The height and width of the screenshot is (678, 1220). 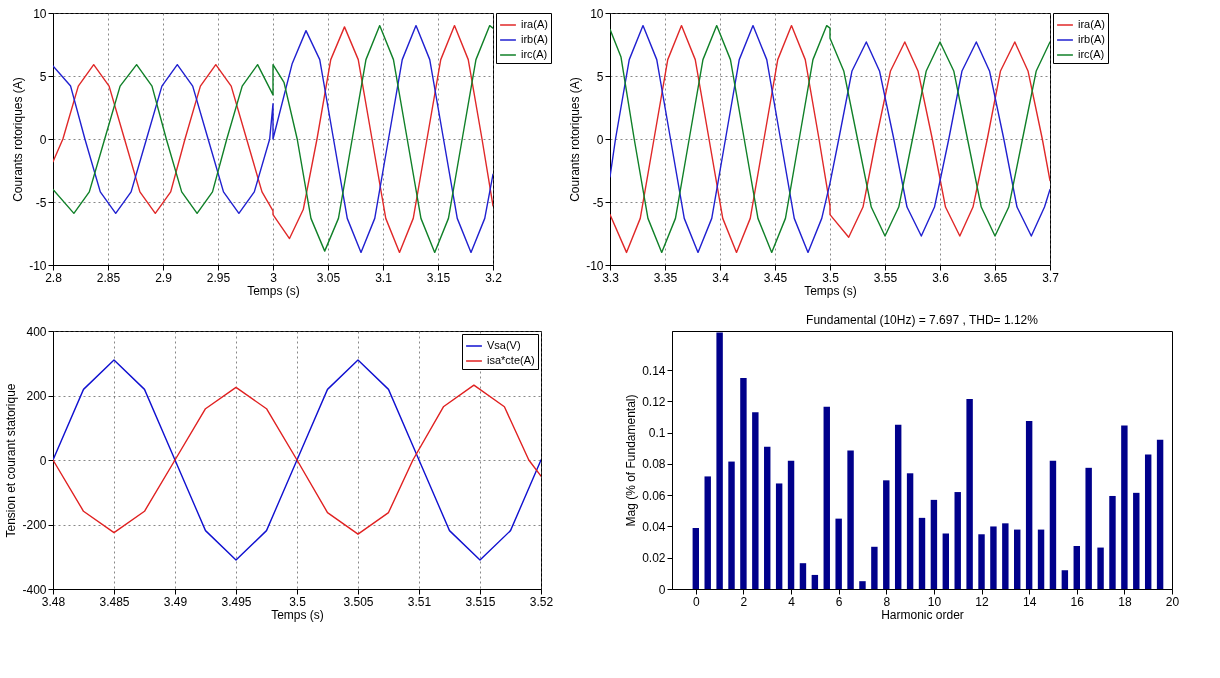 What do you see at coordinates (358, 601) in the screenshot?
I see `x-tick-label: 3.505` at bounding box center [358, 601].